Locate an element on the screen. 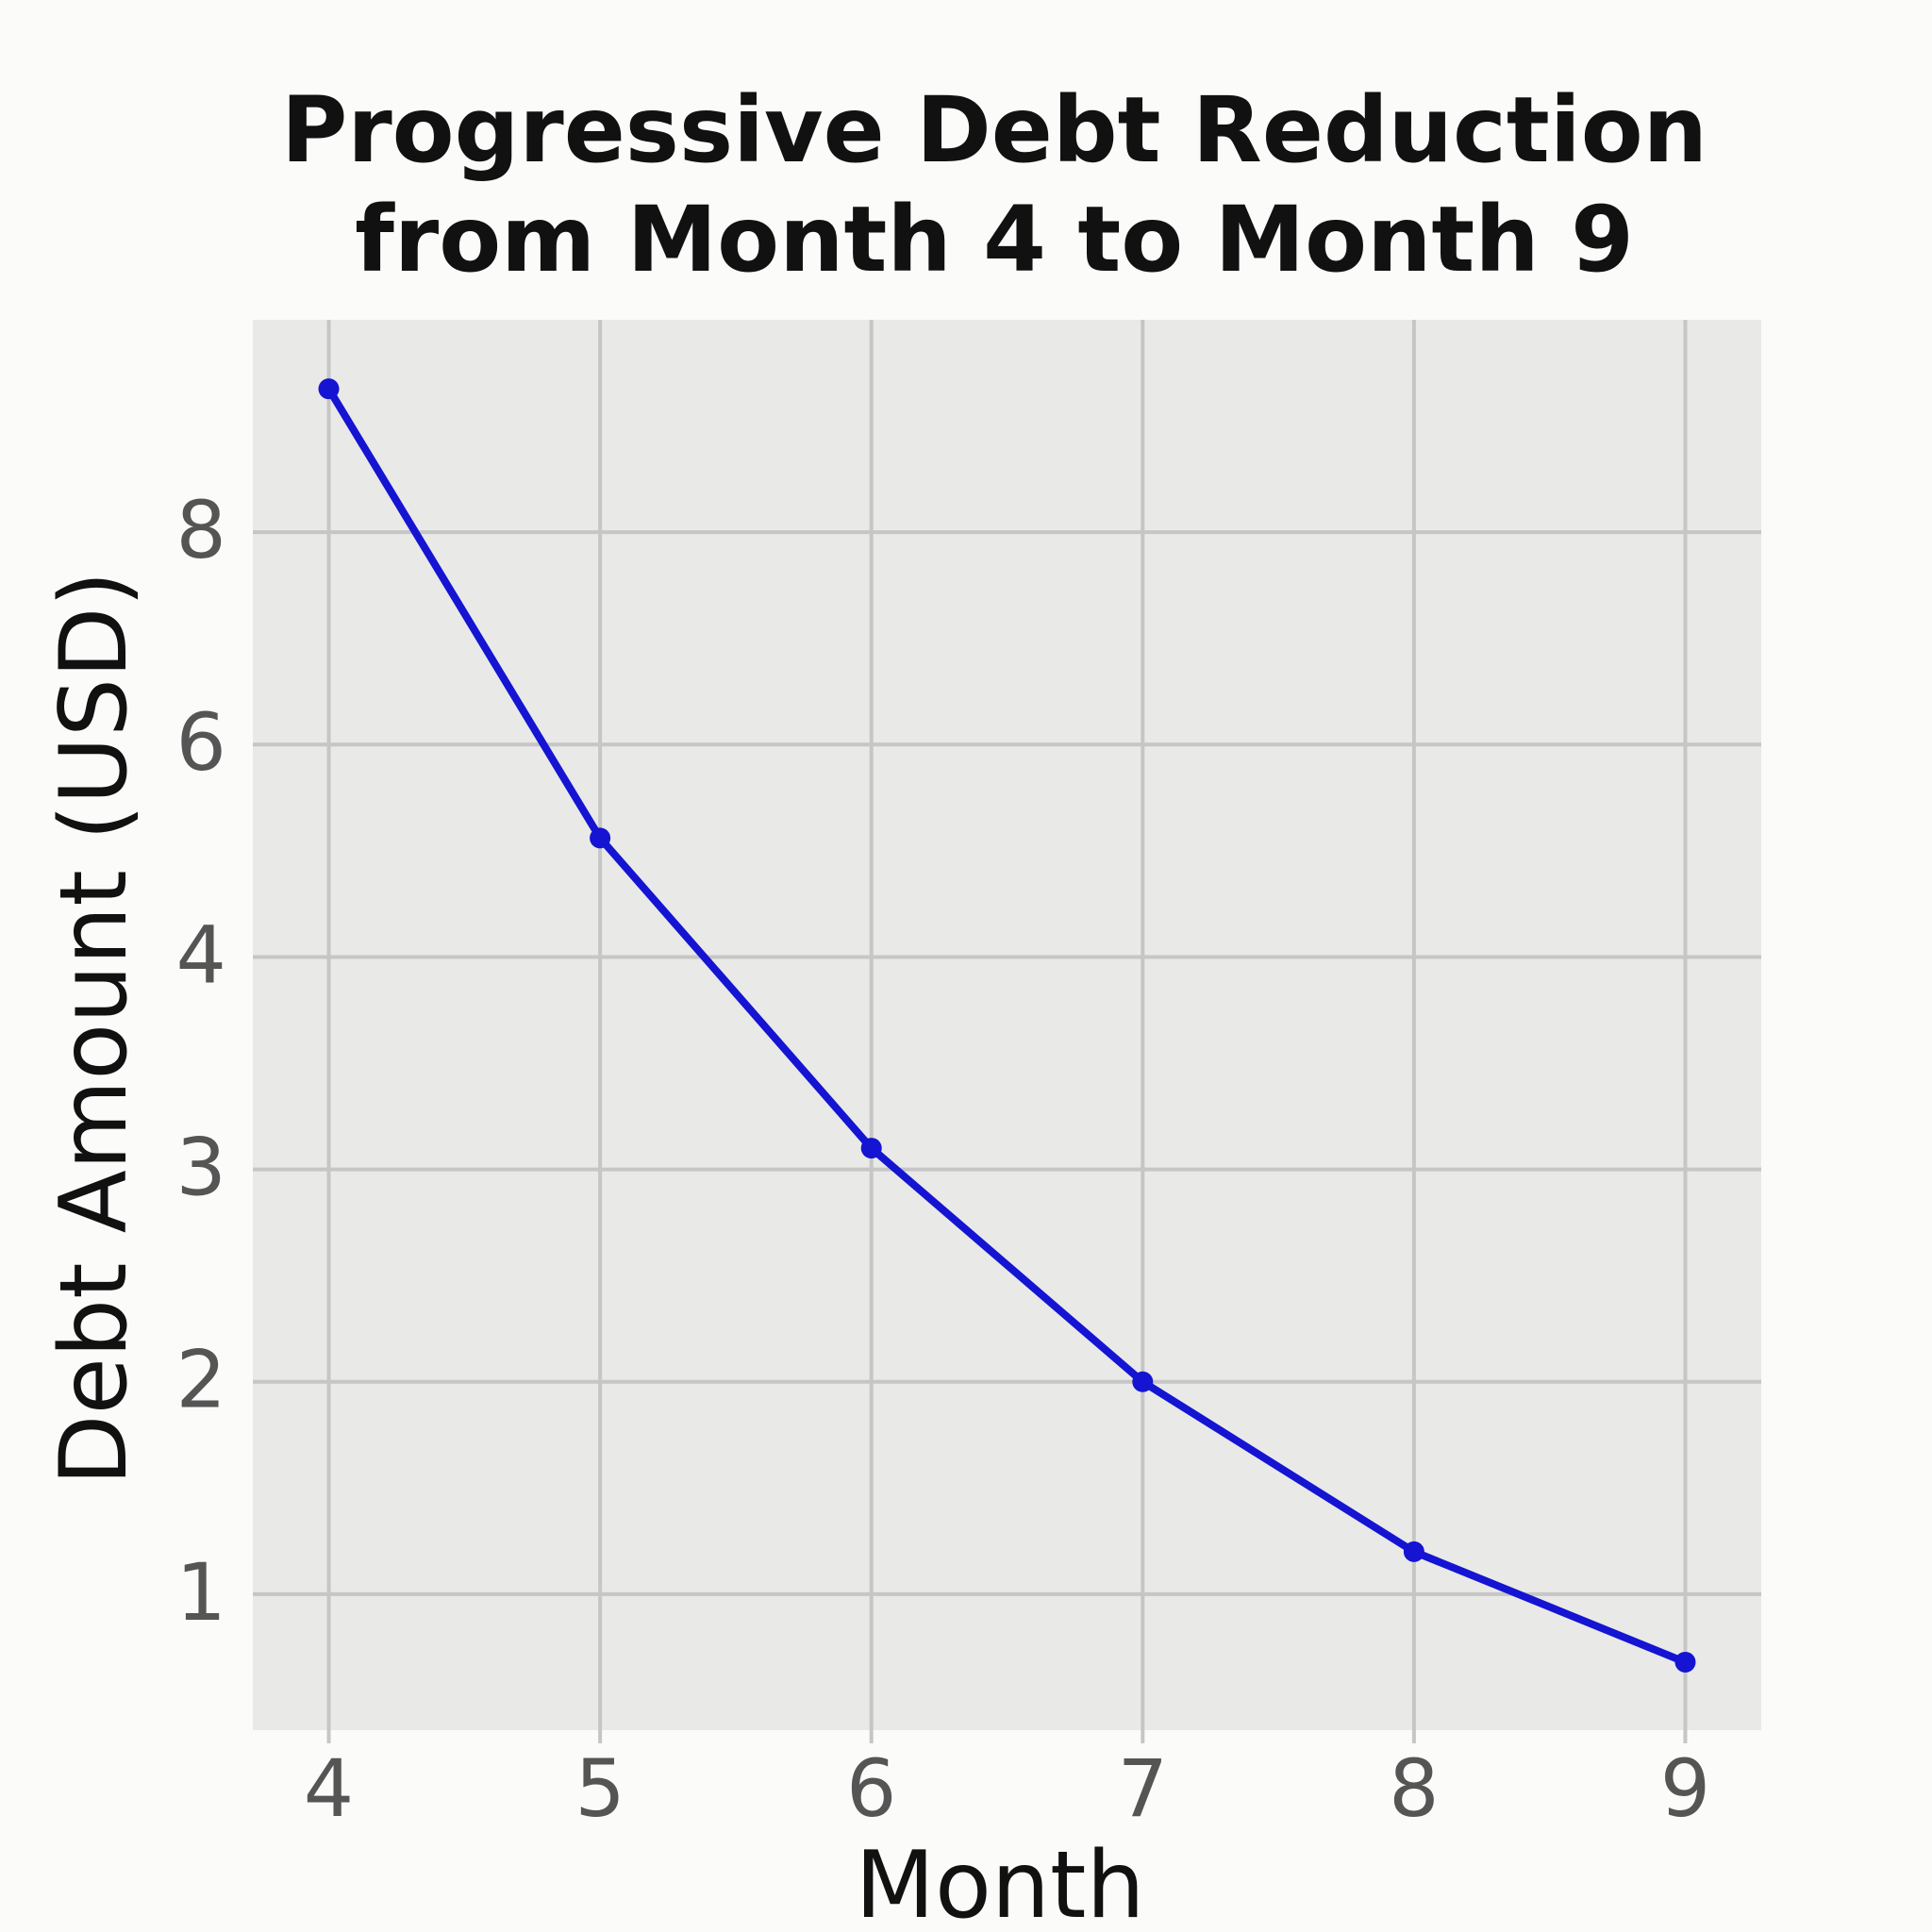  x-tick-label: 8 is located at coordinates (1414, 1789).